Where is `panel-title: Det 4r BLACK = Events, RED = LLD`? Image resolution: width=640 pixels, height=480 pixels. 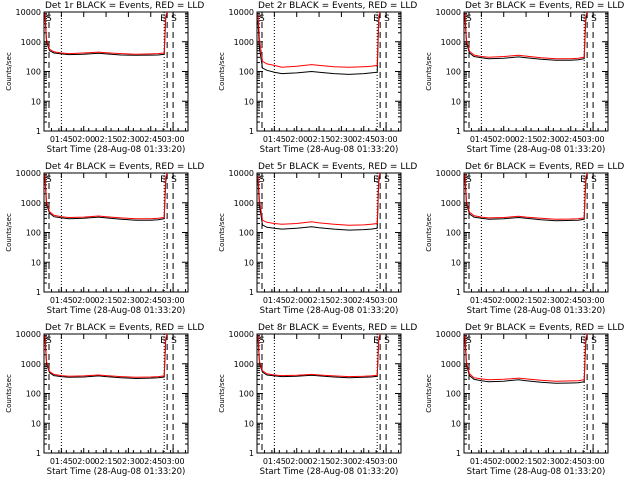 panel-title: Det 4r BLACK = Events, RED = LLD is located at coordinates (124, 167).